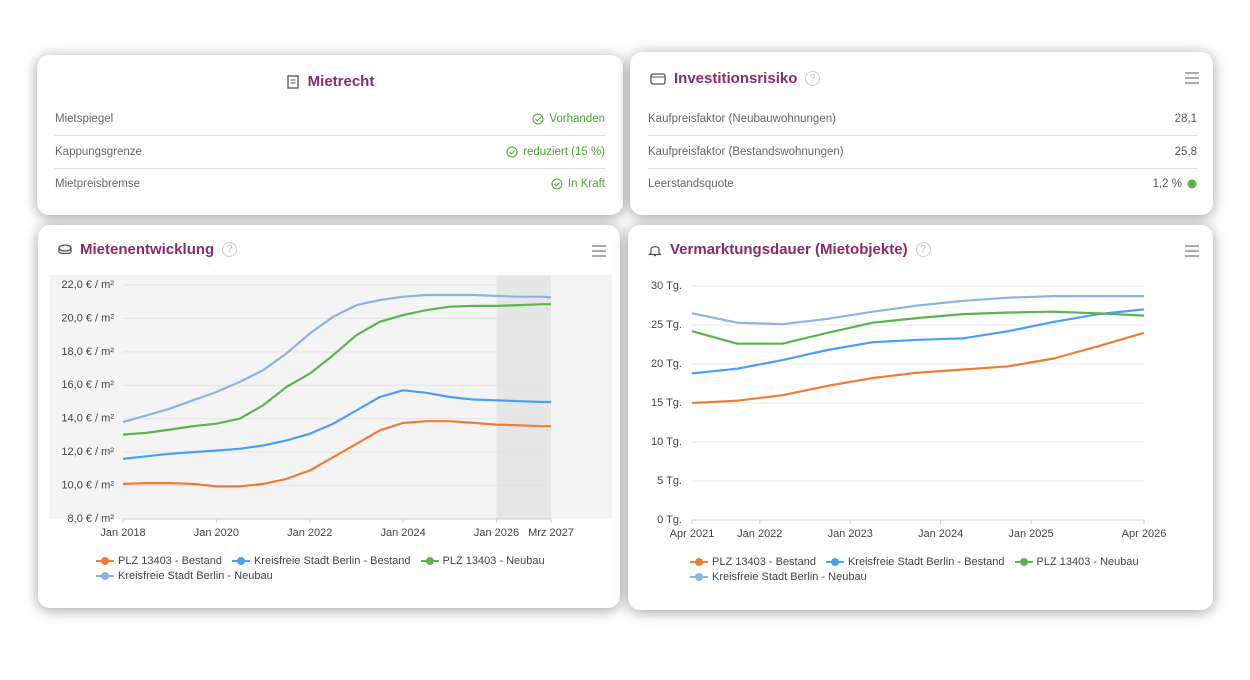 This screenshot has width=1250, height=680. What do you see at coordinates (87, 318) in the screenshot?
I see `y-tick-label: 20,0 € / m²` at bounding box center [87, 318].